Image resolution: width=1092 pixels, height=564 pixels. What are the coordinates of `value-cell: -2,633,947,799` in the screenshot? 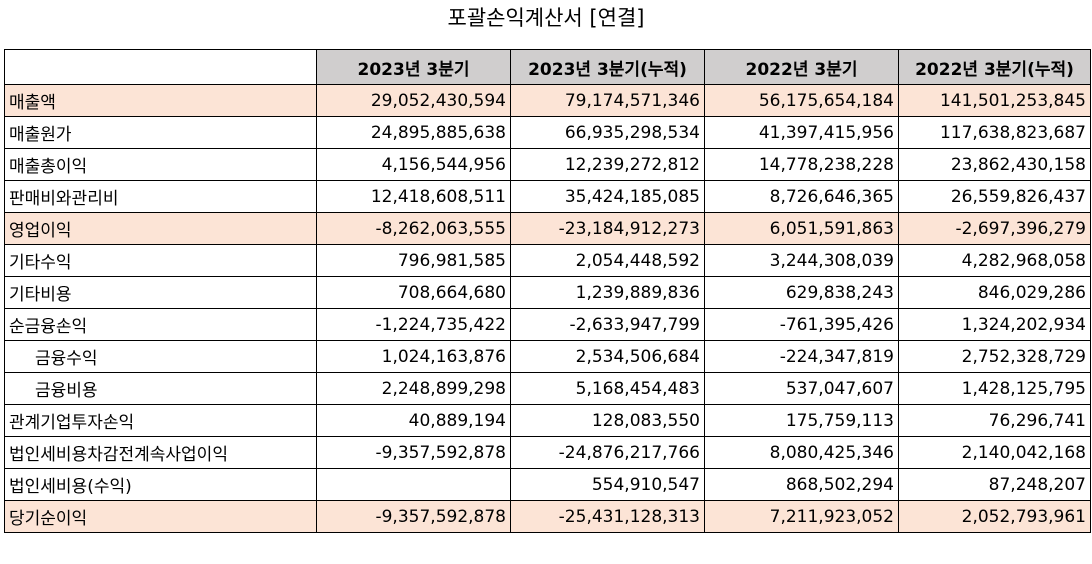 It's located at (607, 324).